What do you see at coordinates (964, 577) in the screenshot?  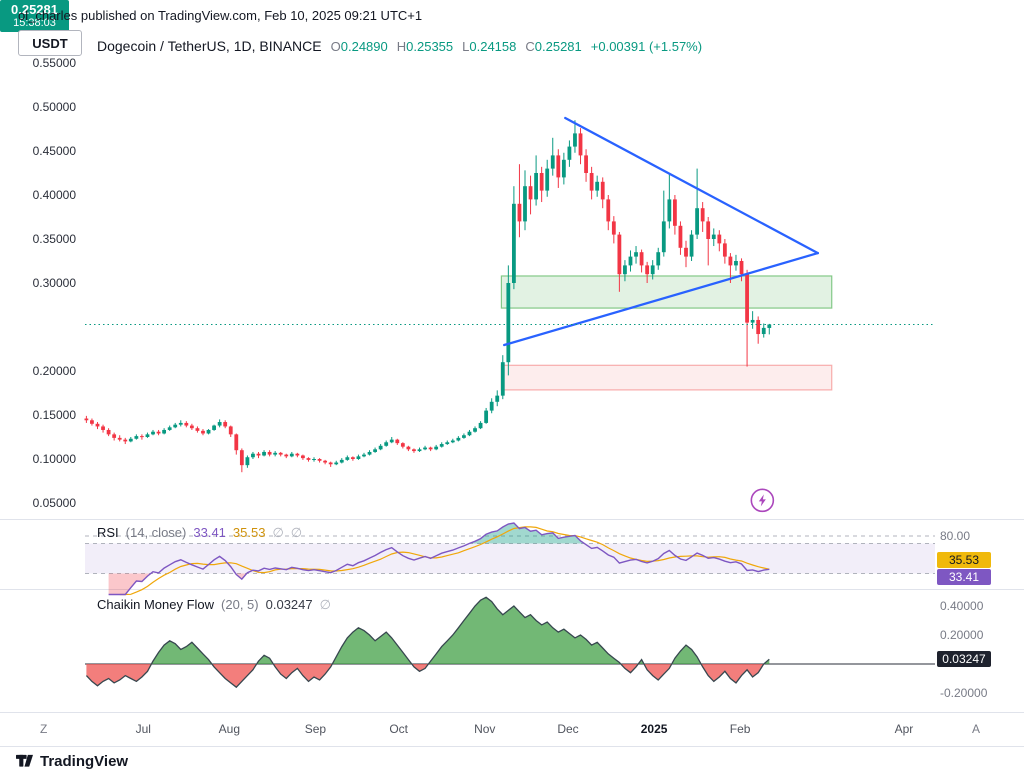 I see `rsi-value-badge: 33.41` at bounding box center [964, 577].